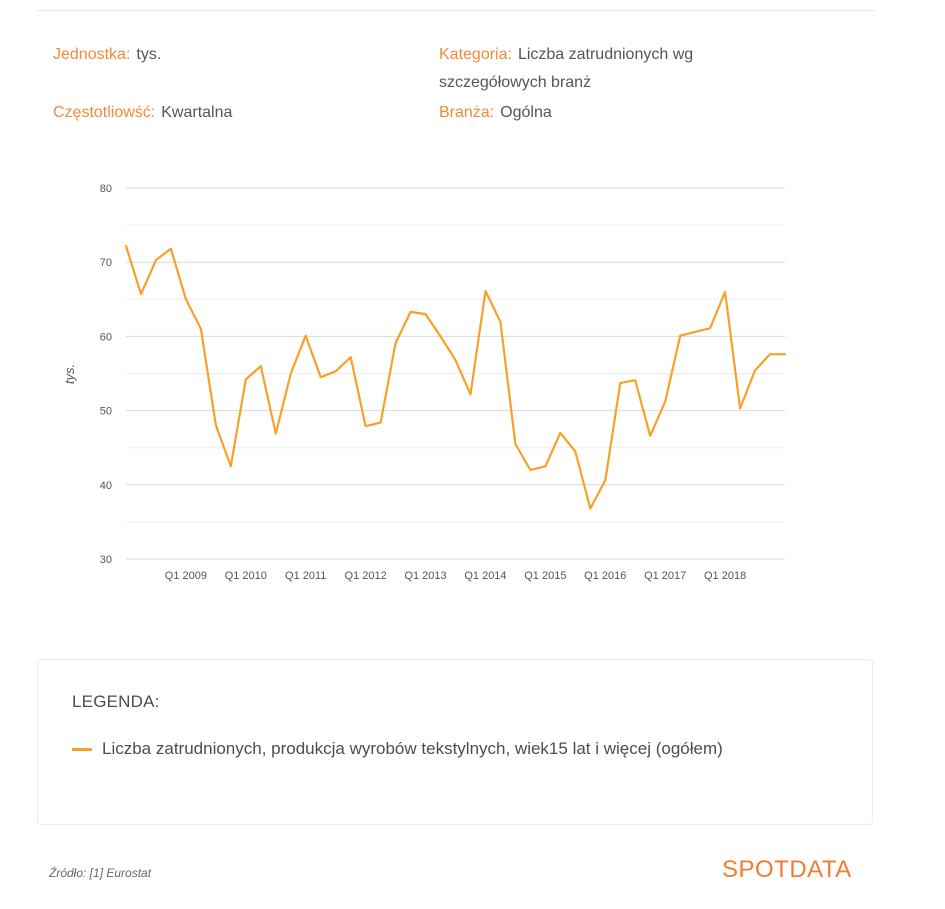 Image resolution: width=945 pixels, height=909 pixels. What do you see at coordinates (725, 576) in the screenshot?
I see `x-tick-label: Q1 2018` at bounding box center [725, 576].